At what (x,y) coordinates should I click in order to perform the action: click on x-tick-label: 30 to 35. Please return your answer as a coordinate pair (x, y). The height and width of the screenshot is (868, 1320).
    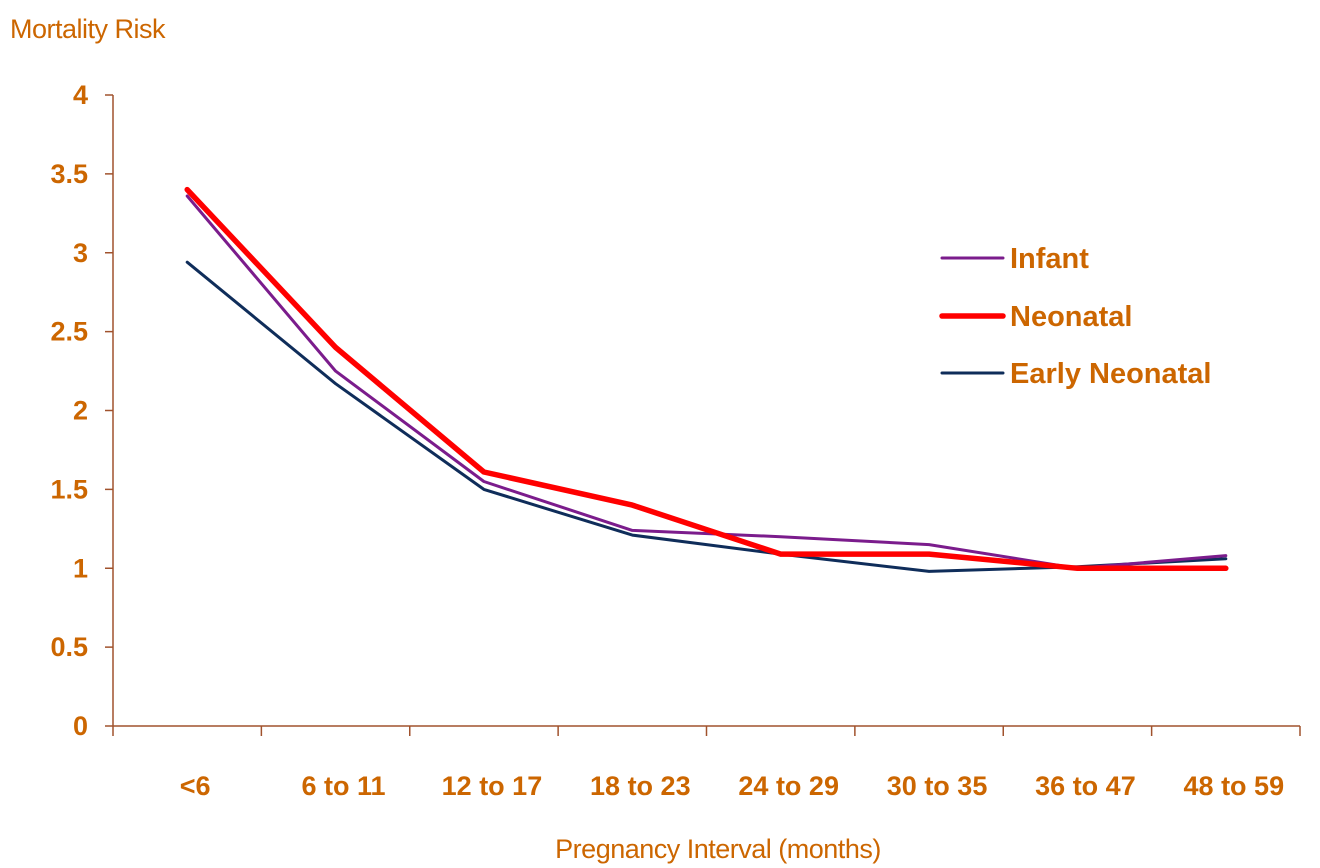
    Looking at the image, I should click on (937, 786).